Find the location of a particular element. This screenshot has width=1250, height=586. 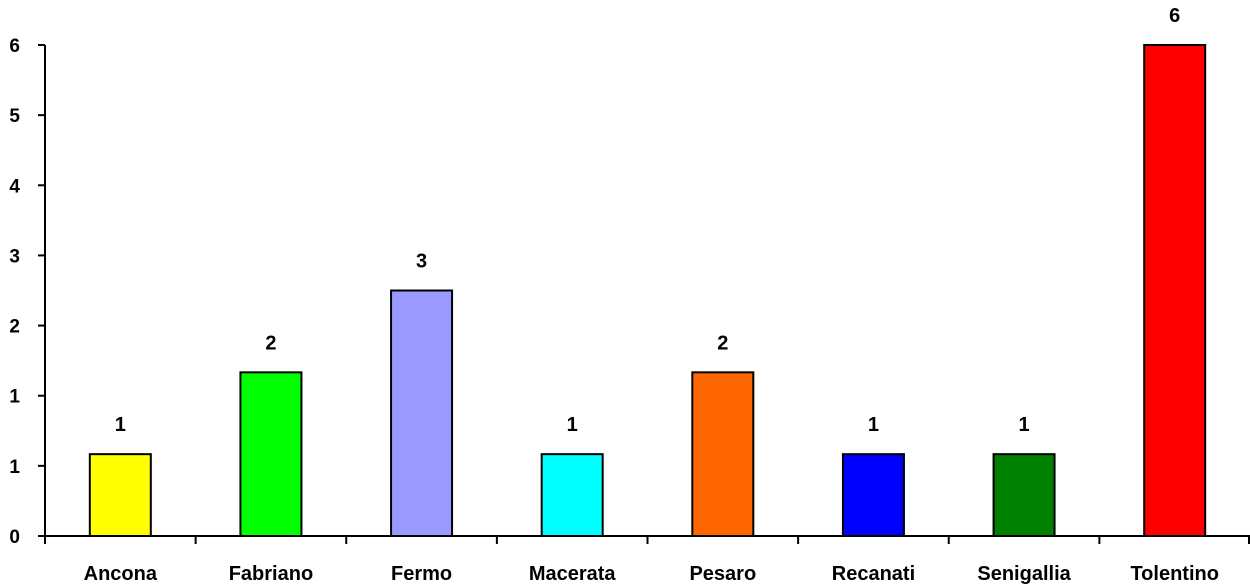

bar-fermo is located at coordinates (422, 413).